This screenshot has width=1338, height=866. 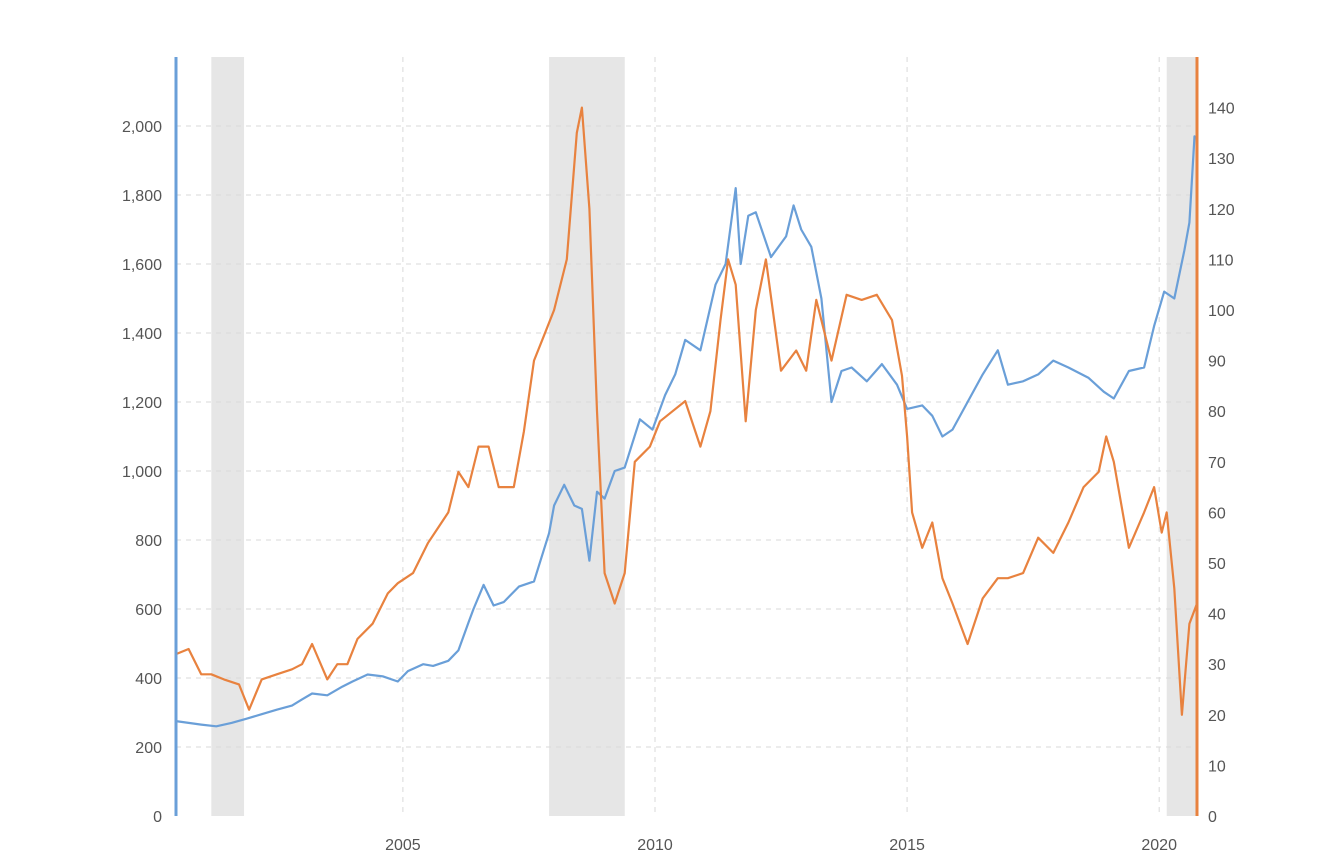 What do you see at coordinates (1217, 766) in the screenshot?
I see `right-y-tick-label: 10` at bounding box center [1217, 766].